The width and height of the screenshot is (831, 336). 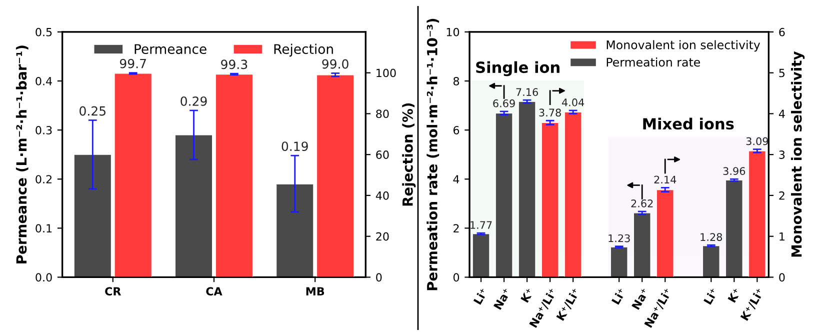 What do you see at coordinates (44, 277) in the screenshot?
I see `y-tick-label: 0.0` at bounding box center [44, 277].